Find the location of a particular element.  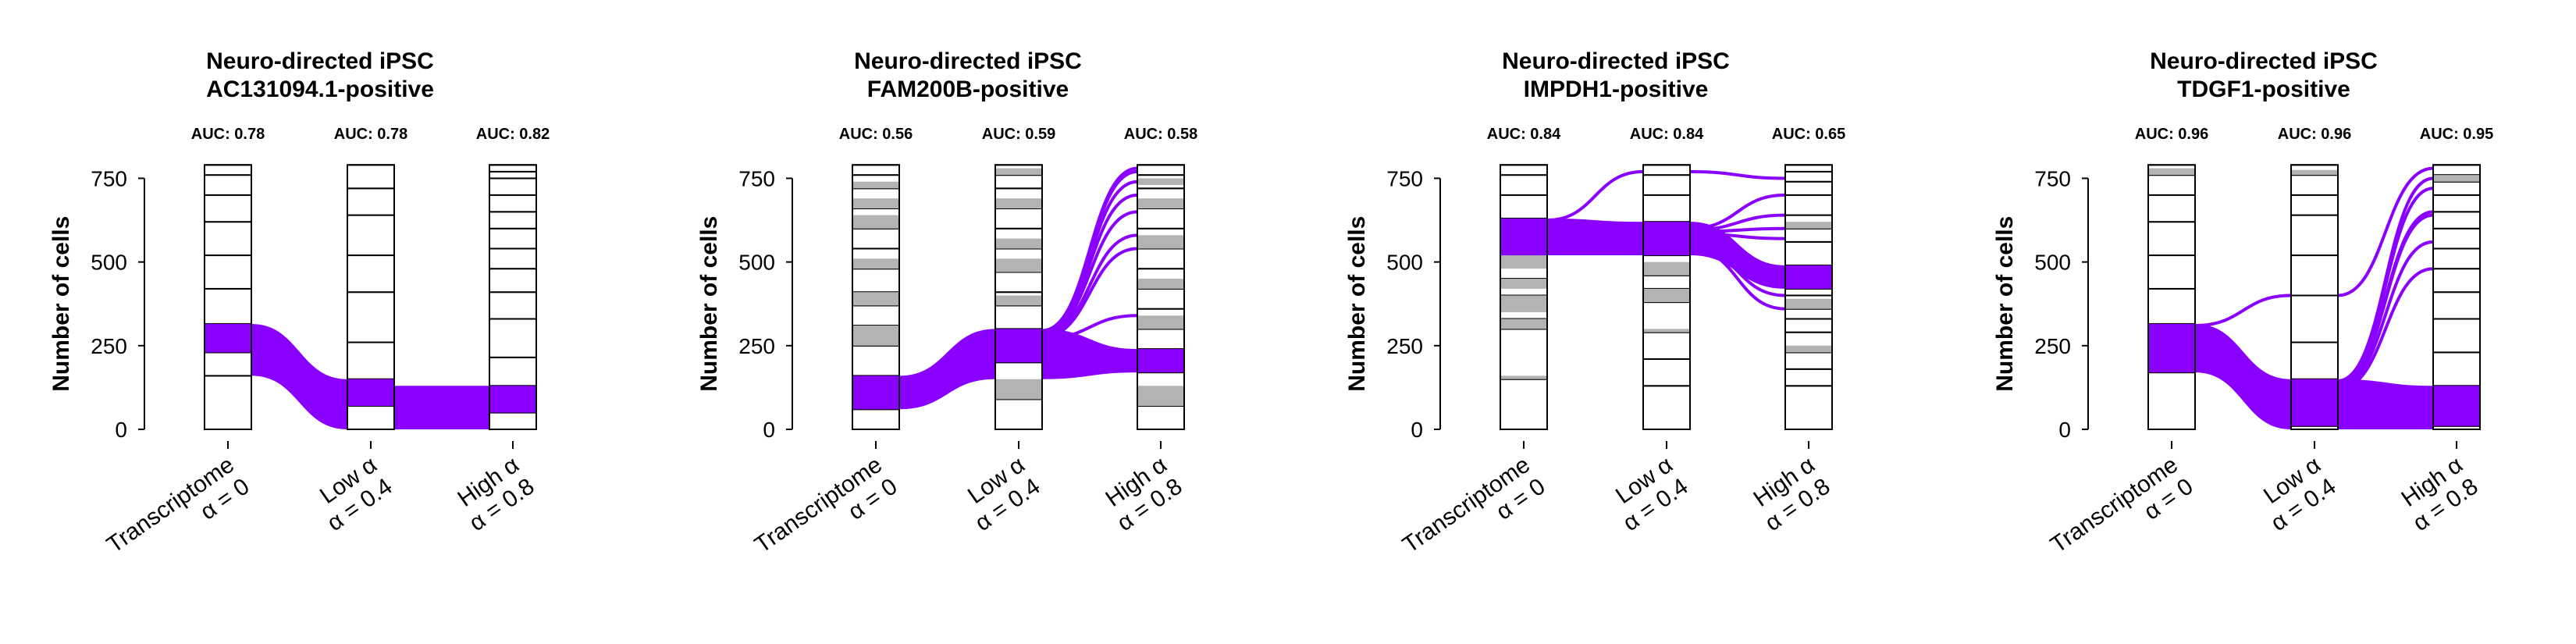

auc-label: AUC: 0.82 is located at coordinates (513, 134).